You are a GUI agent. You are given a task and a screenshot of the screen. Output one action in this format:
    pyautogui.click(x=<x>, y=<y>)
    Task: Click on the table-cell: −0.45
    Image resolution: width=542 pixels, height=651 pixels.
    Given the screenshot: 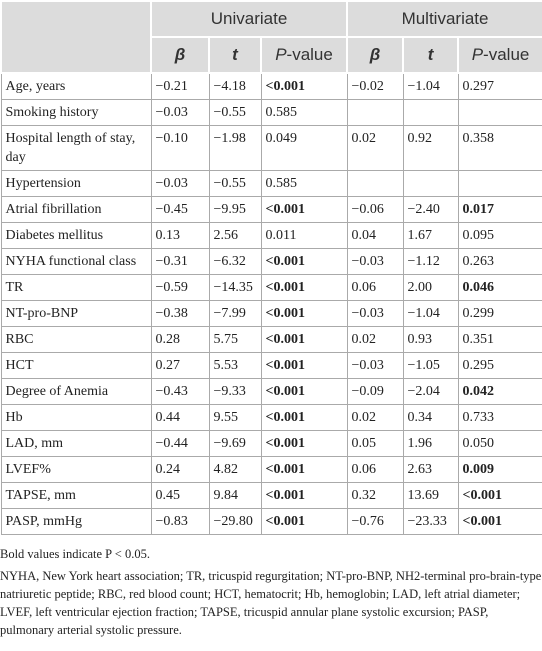 What is the action you would take?
    pyautogui.click(x=180, y=209)
    